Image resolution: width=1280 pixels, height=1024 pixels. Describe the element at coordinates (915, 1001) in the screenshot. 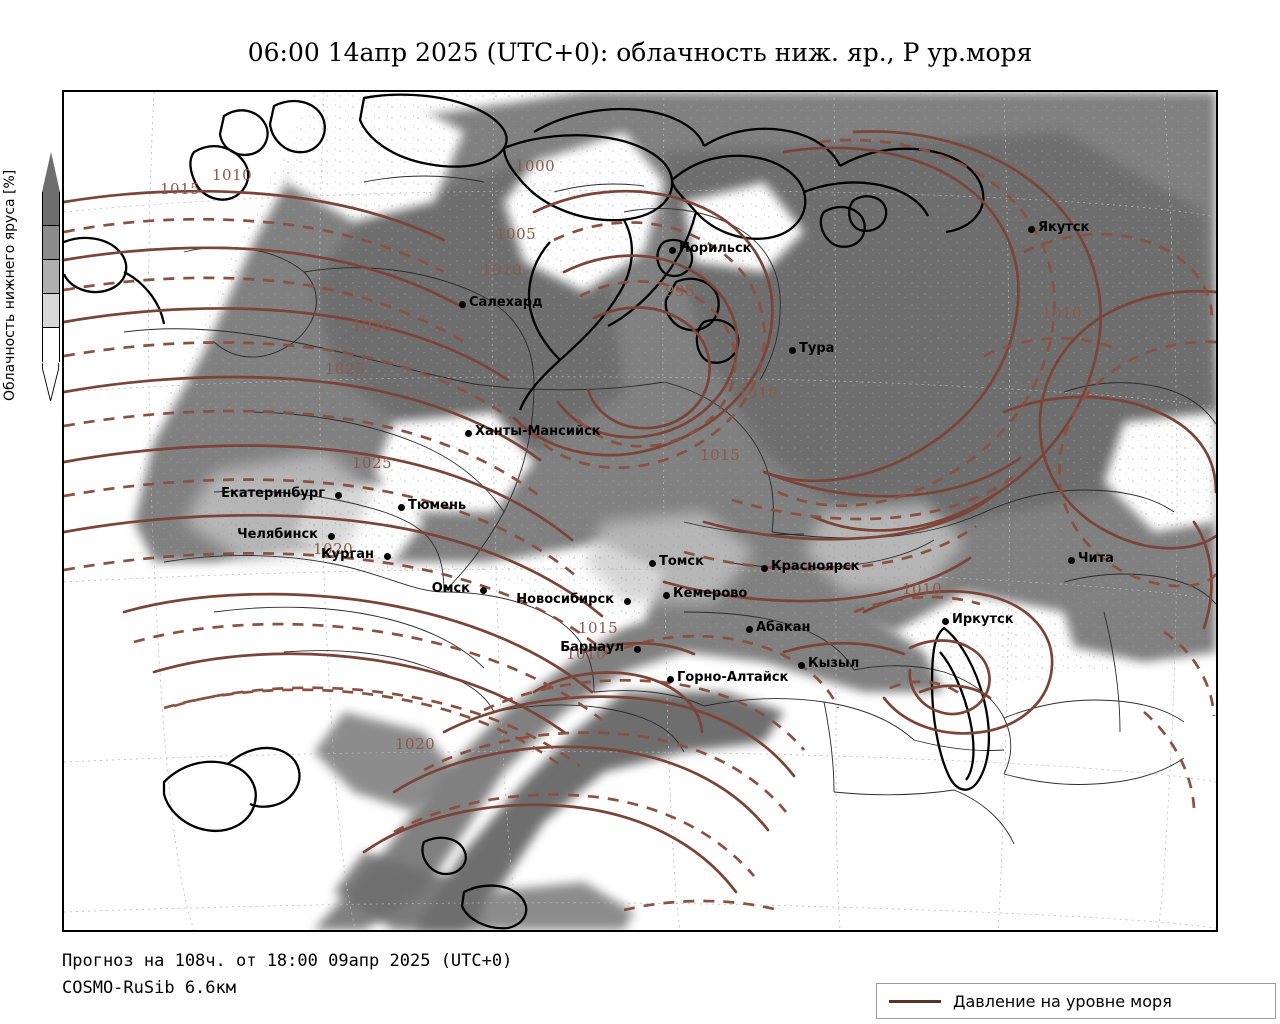

I see `pressure-line-swatch-icon` at that location.